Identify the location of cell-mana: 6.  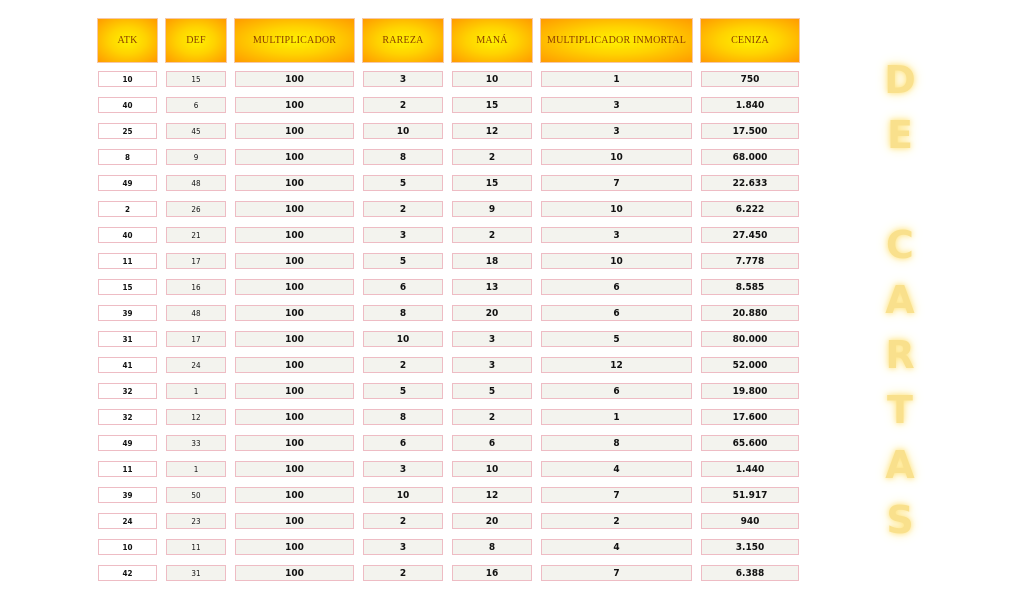
(492, 443).